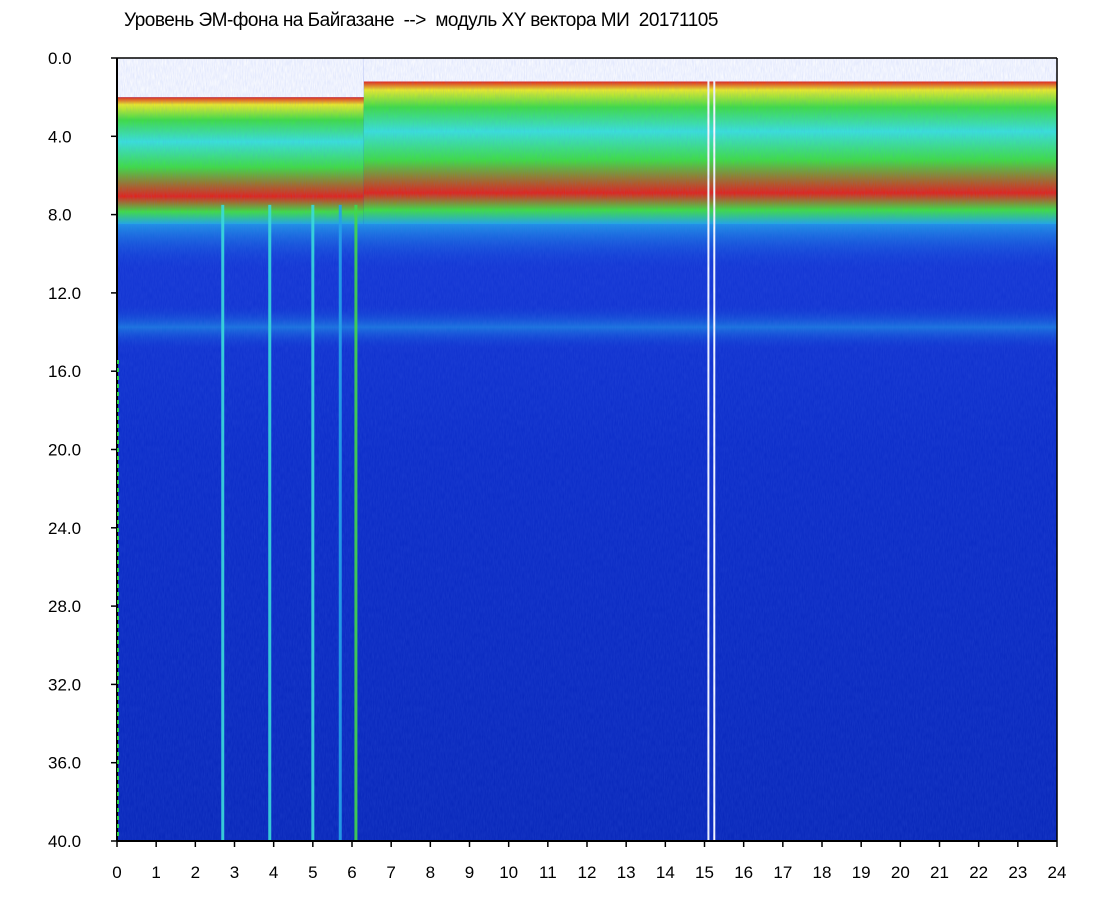 The width and height of the screenshot is (1096, 900). I want to click on x-tick-label: 15, so click(704, 872).